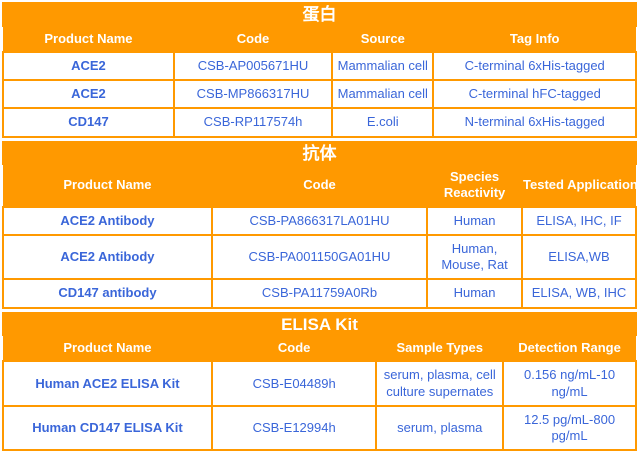  What do you see at coordinates (319, 324) in the screenshot?
I see `elisa-kit-table-title: ELISA Kit` at bounding box center [319, 324].